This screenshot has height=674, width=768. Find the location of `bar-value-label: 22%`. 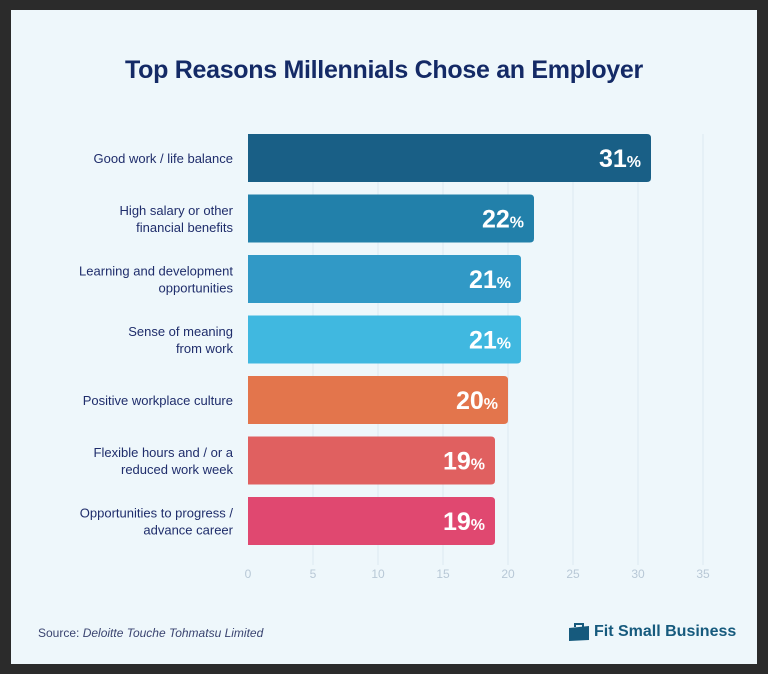

bar-value-label: 22% is located at coordinates (503, 220).